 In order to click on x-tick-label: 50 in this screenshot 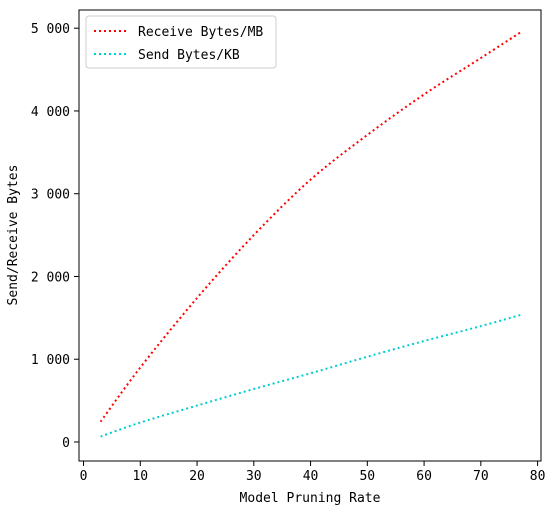, I will do `click(367, 476)`.